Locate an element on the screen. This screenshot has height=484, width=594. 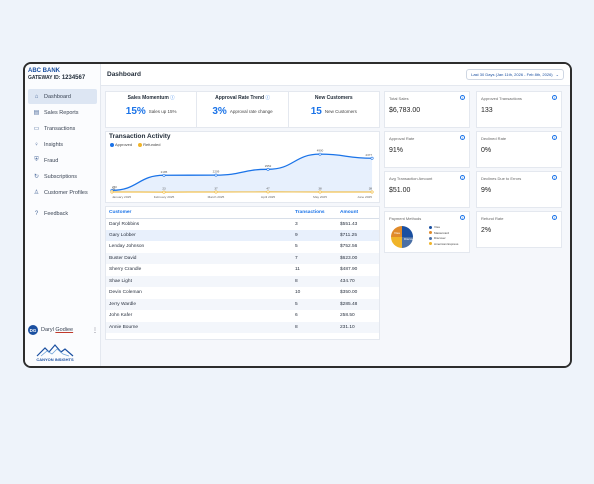
card-label: Approved Transactions is located at coordinates (501, 98).